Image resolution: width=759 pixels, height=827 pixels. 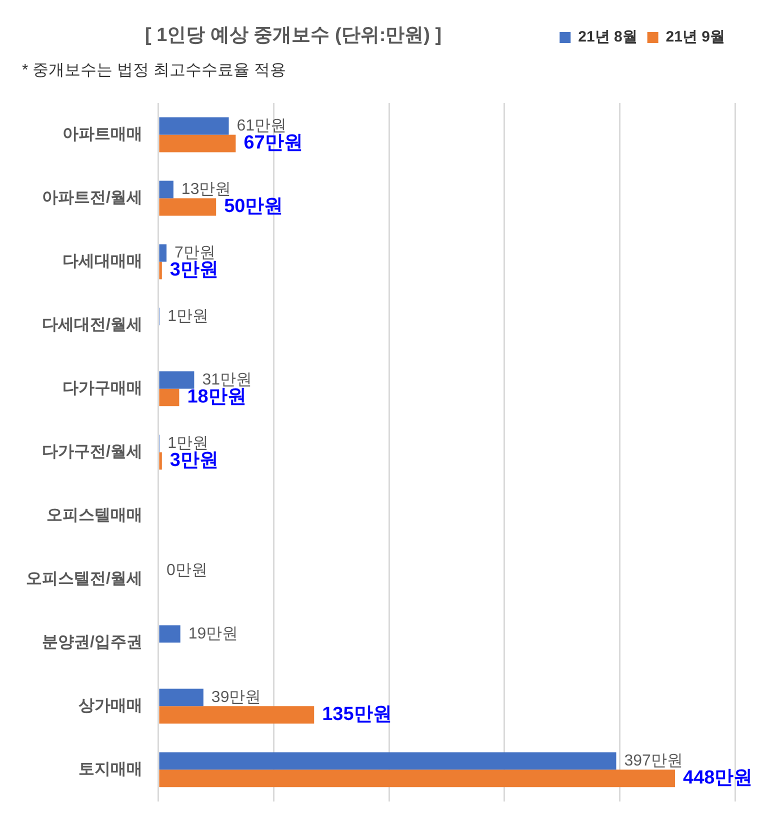 What do you see at coordinates (608, 37) in the screenshot?
I see `legend-label: 21년 8월` at bounding box center [608, 37].